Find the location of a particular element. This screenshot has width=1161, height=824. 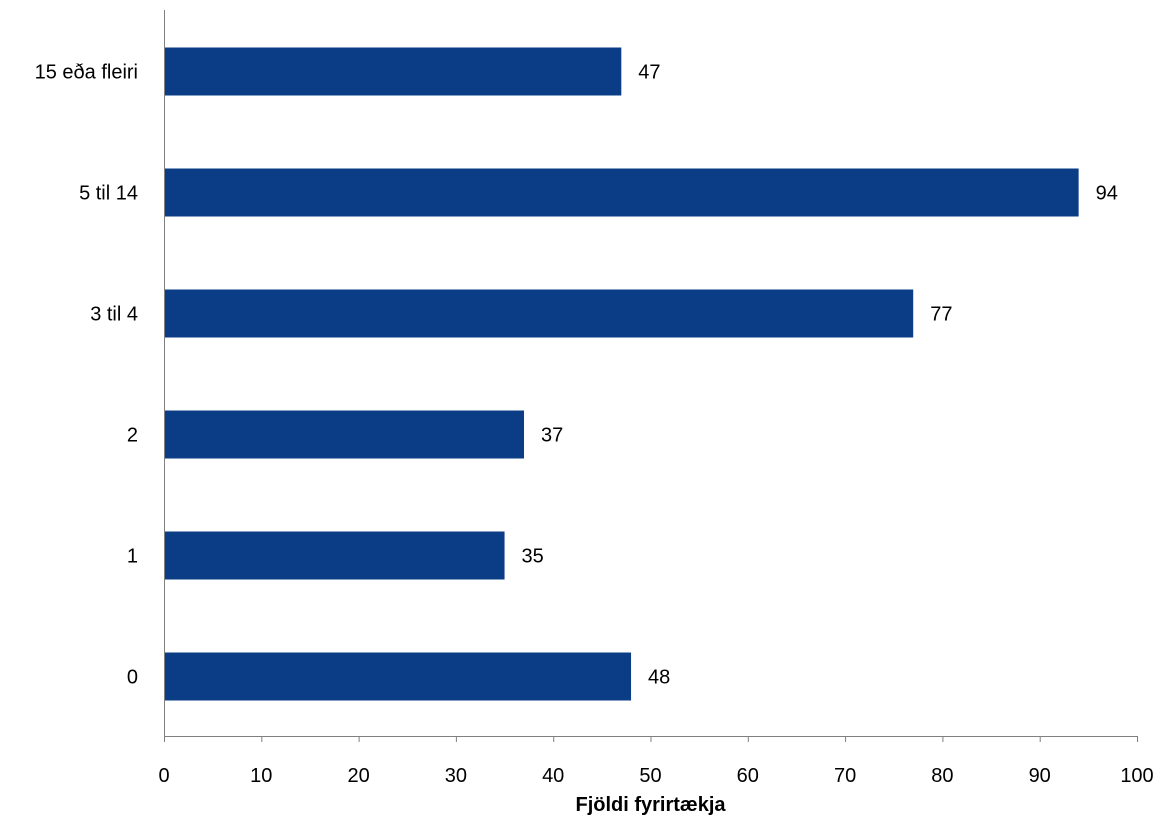

category-label: 15 eða fleiri is located at coordinates (86, 73).